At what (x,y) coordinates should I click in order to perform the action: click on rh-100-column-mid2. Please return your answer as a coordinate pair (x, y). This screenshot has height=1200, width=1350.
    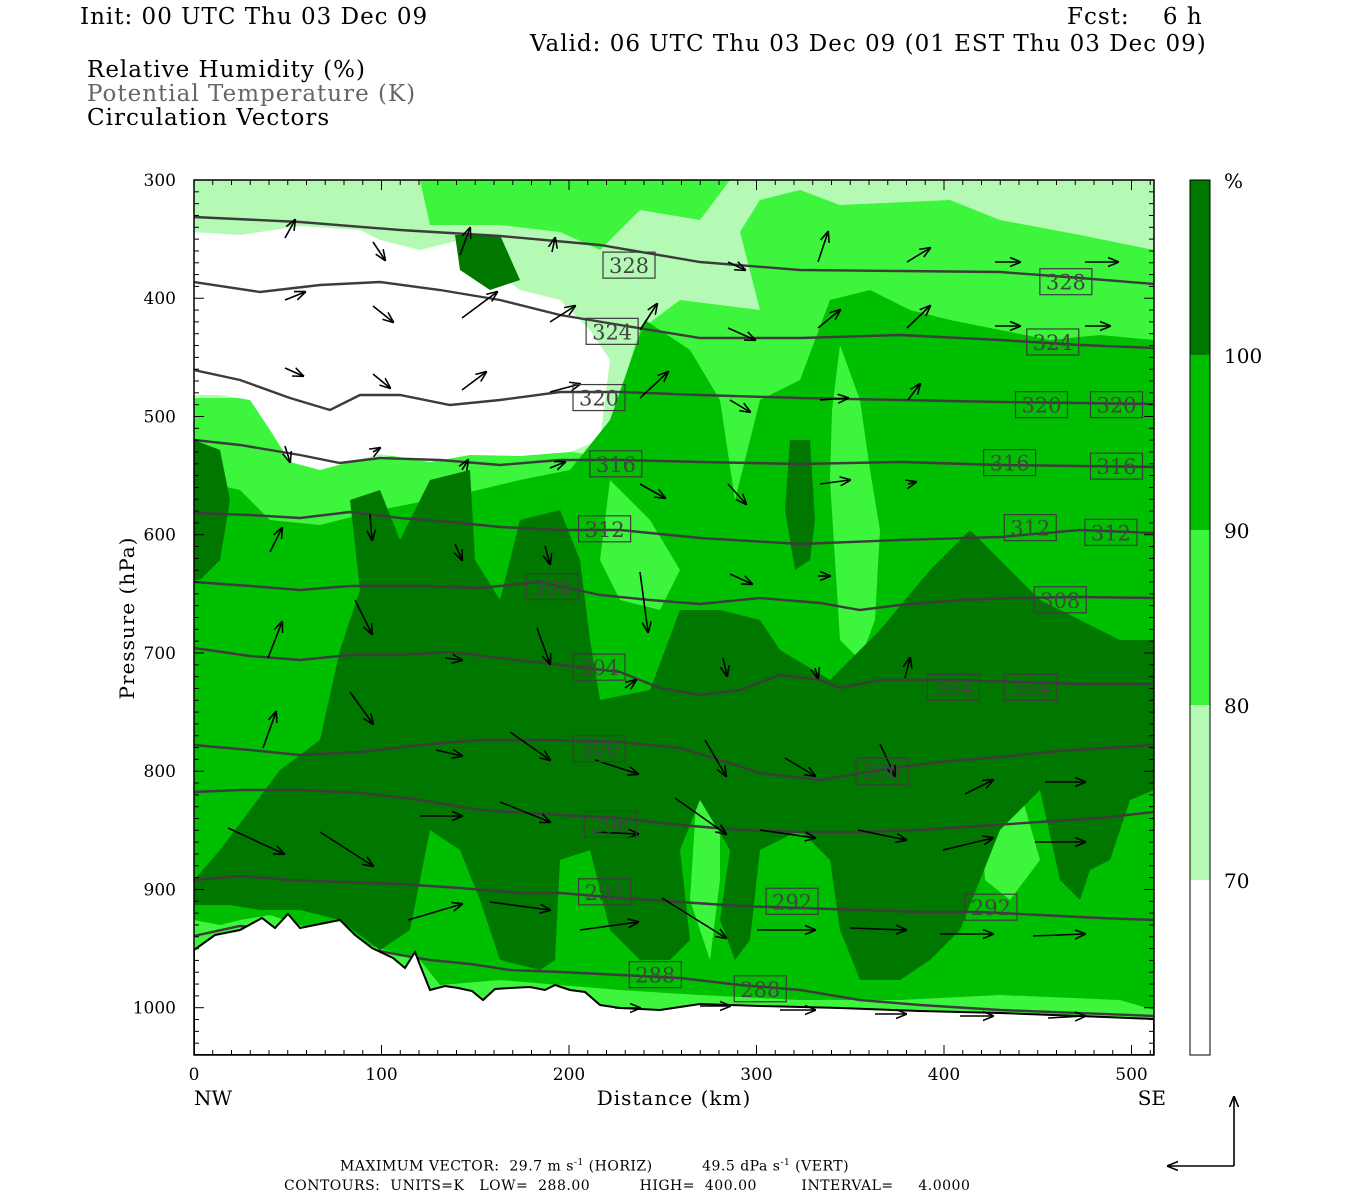
    Looking at the image, I should click on (487, 262).